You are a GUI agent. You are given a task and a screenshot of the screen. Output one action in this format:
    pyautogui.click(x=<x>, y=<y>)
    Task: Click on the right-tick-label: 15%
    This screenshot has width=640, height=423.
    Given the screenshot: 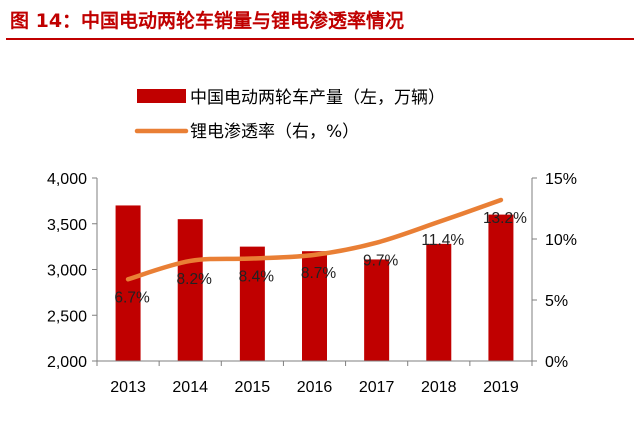 What is the action you would take?
    pyautogui.click(x=561, y=179)
    